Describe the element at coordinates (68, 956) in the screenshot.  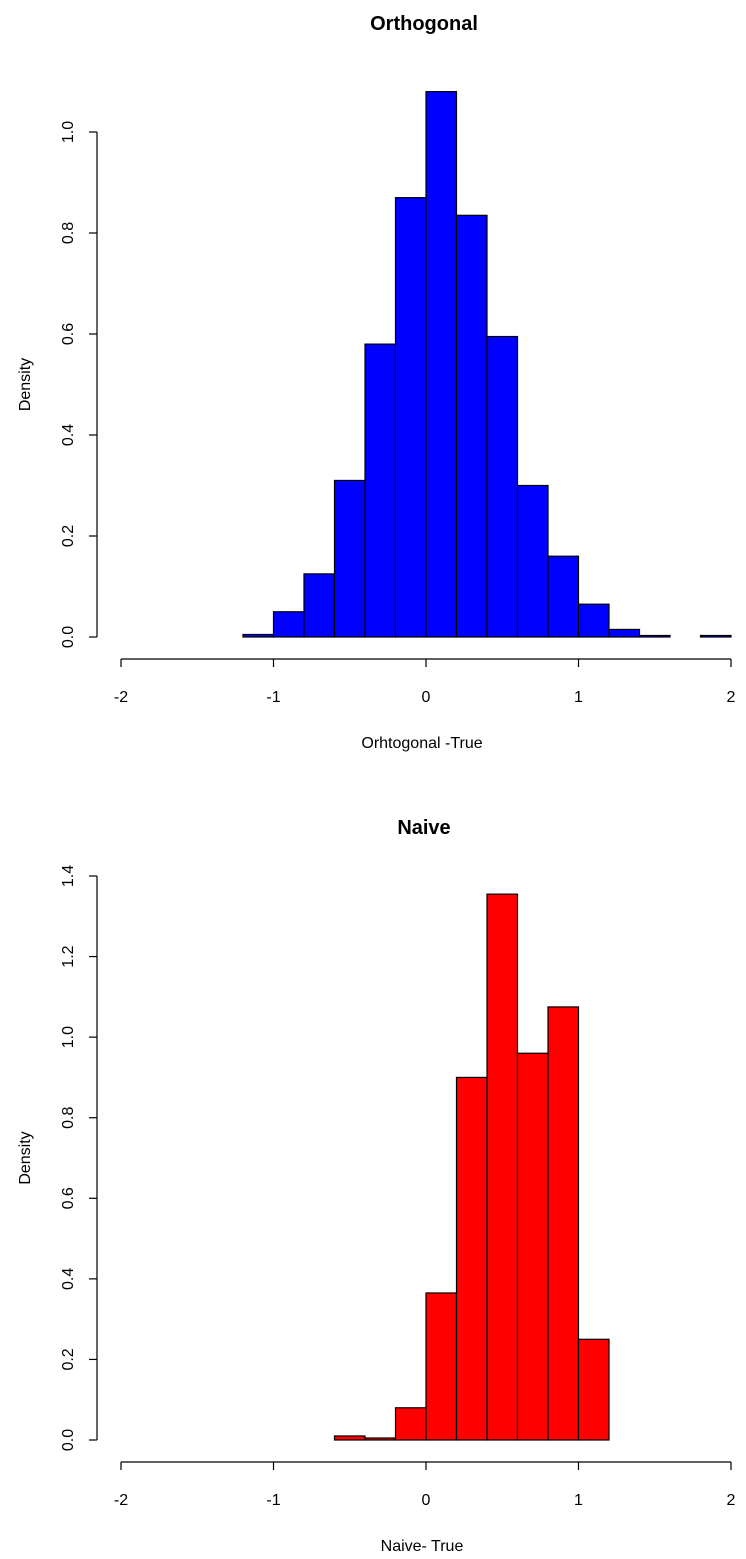
I see `naive-y-tick-label: 1.2` at that location.